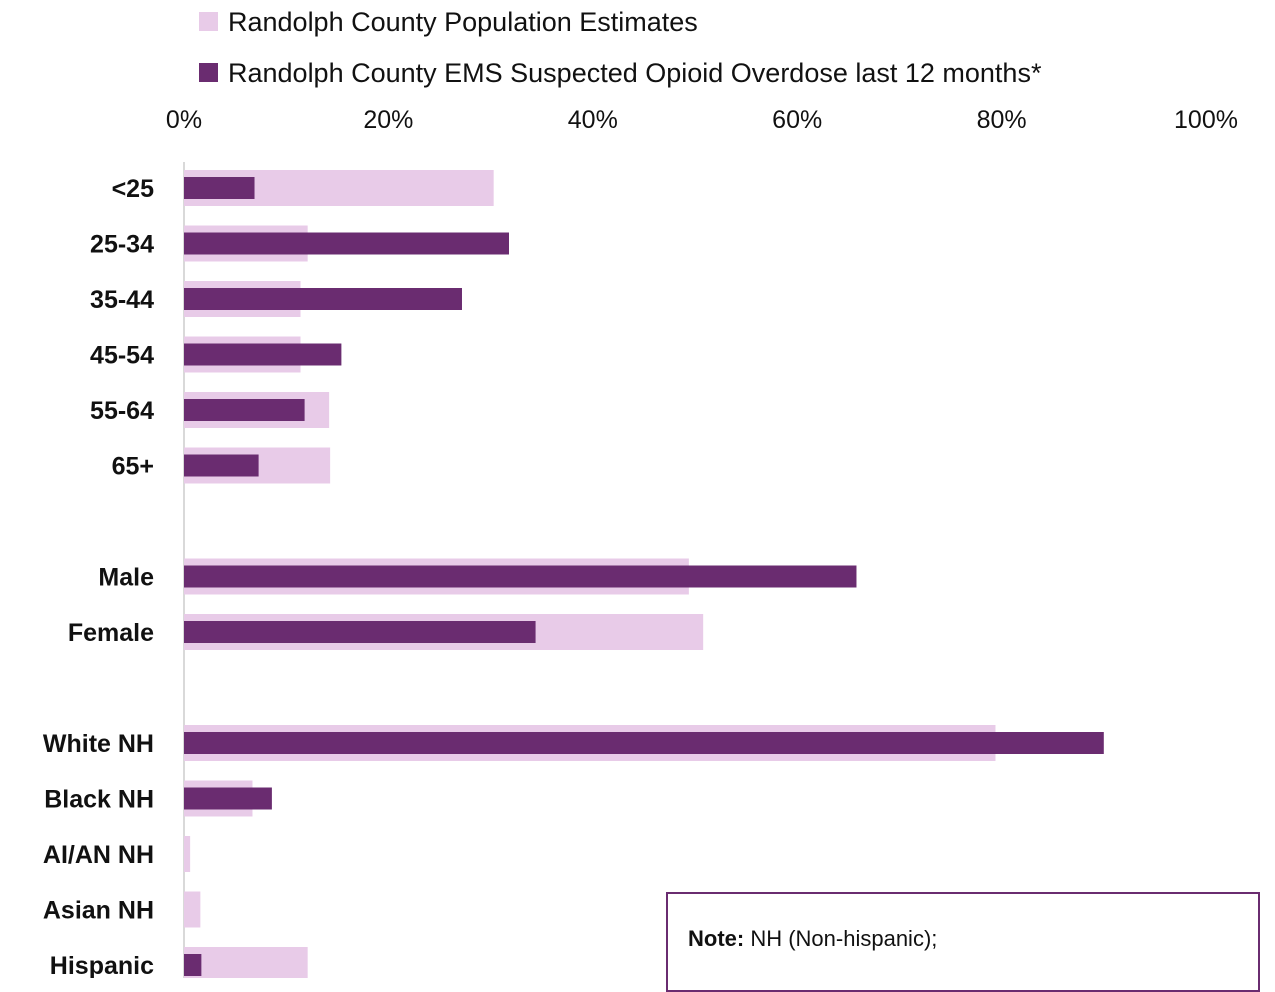 The width and height of the screenshot is (1275, 992). What do you see at coordinates (133, 467) in the screenshot?
I see `category-label: 65+` at bounding box center [133, 467].